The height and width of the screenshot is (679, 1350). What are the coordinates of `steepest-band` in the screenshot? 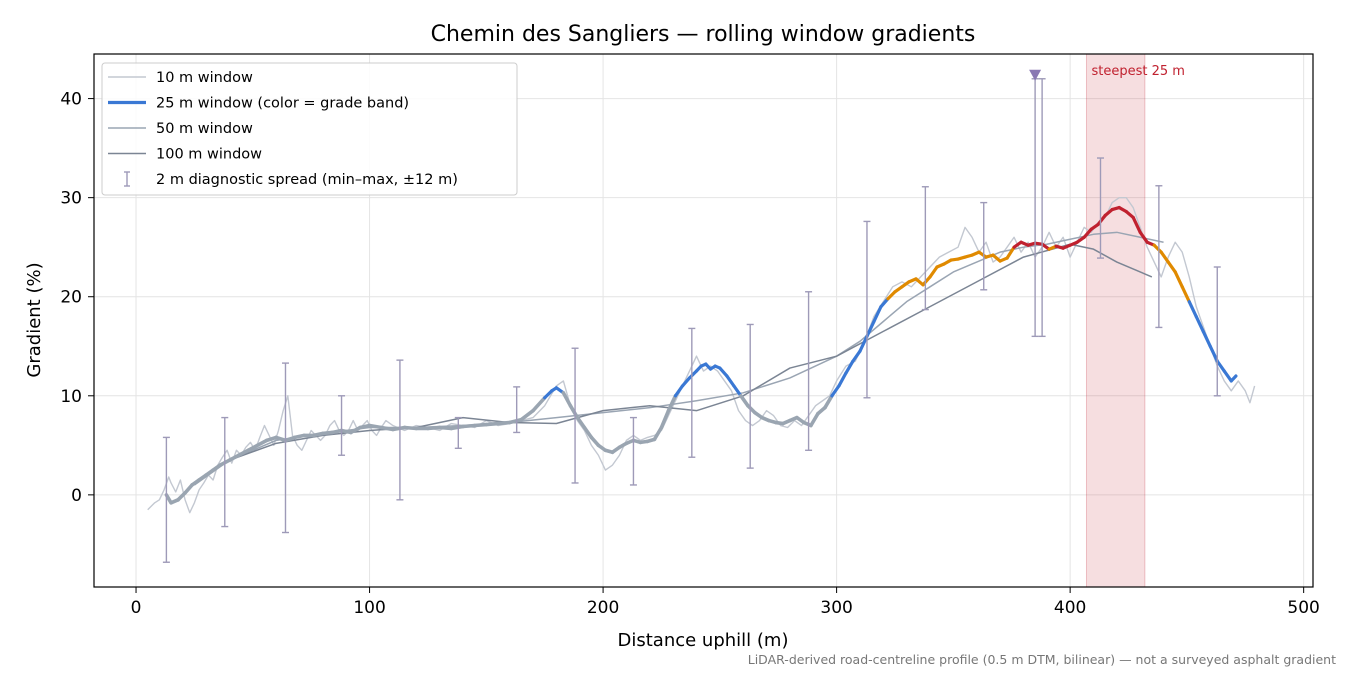 It's located at (1115, 320).